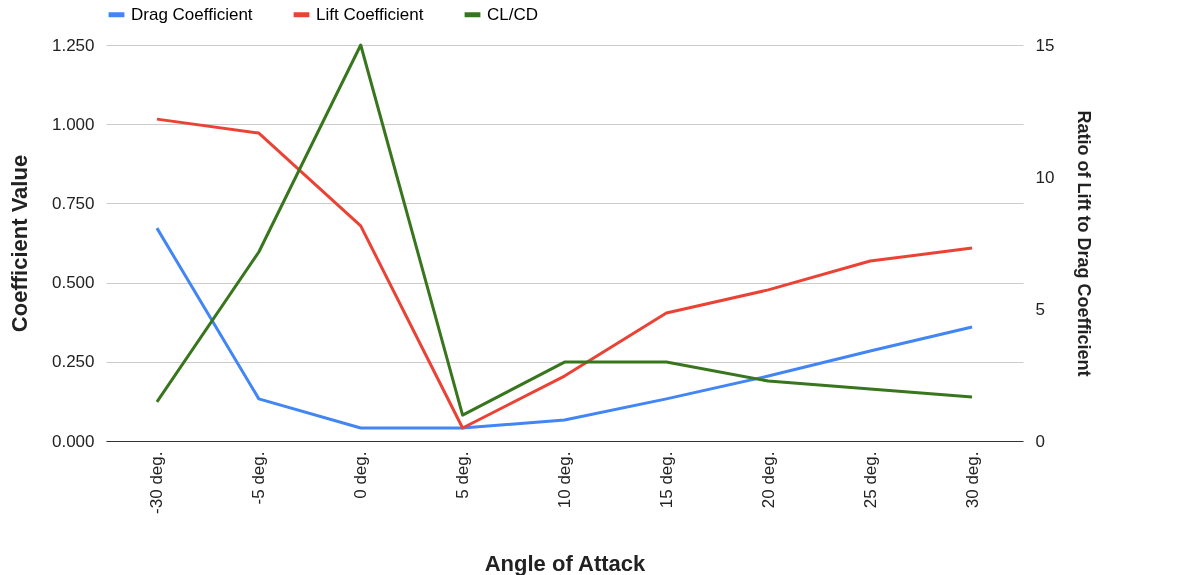 The height and width of the screenshot is (575, 1188). Describe the element at coordinates (361, 475) in the screenshot. I see `x-tick-label: 0 deg.` at that location.